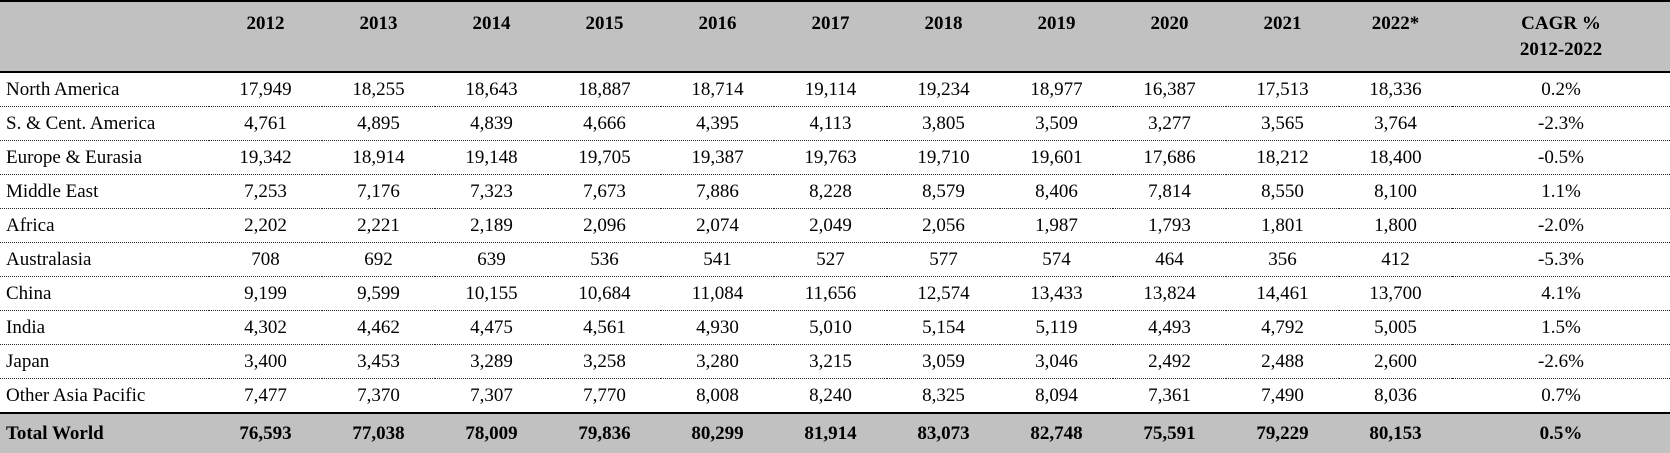 This screenshot has height=453, width=1670. What do you see at coordinates (1395, 327) in the screenshot?
I see `value-cell: 5,005` at bounding box center [1395, 327].